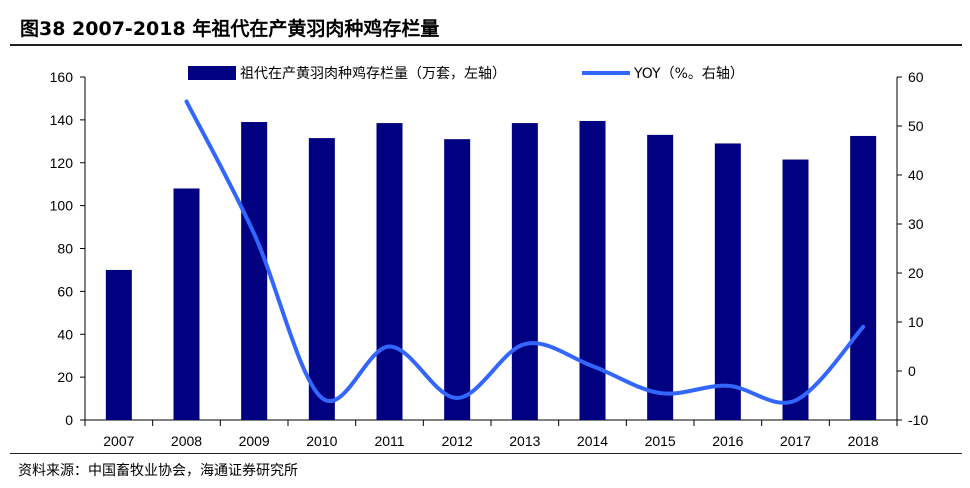  I want to click on legend-bar-label: 祖代在产黄羽肉种鸡存栏量（万套，左轴）, so click(373, 73).